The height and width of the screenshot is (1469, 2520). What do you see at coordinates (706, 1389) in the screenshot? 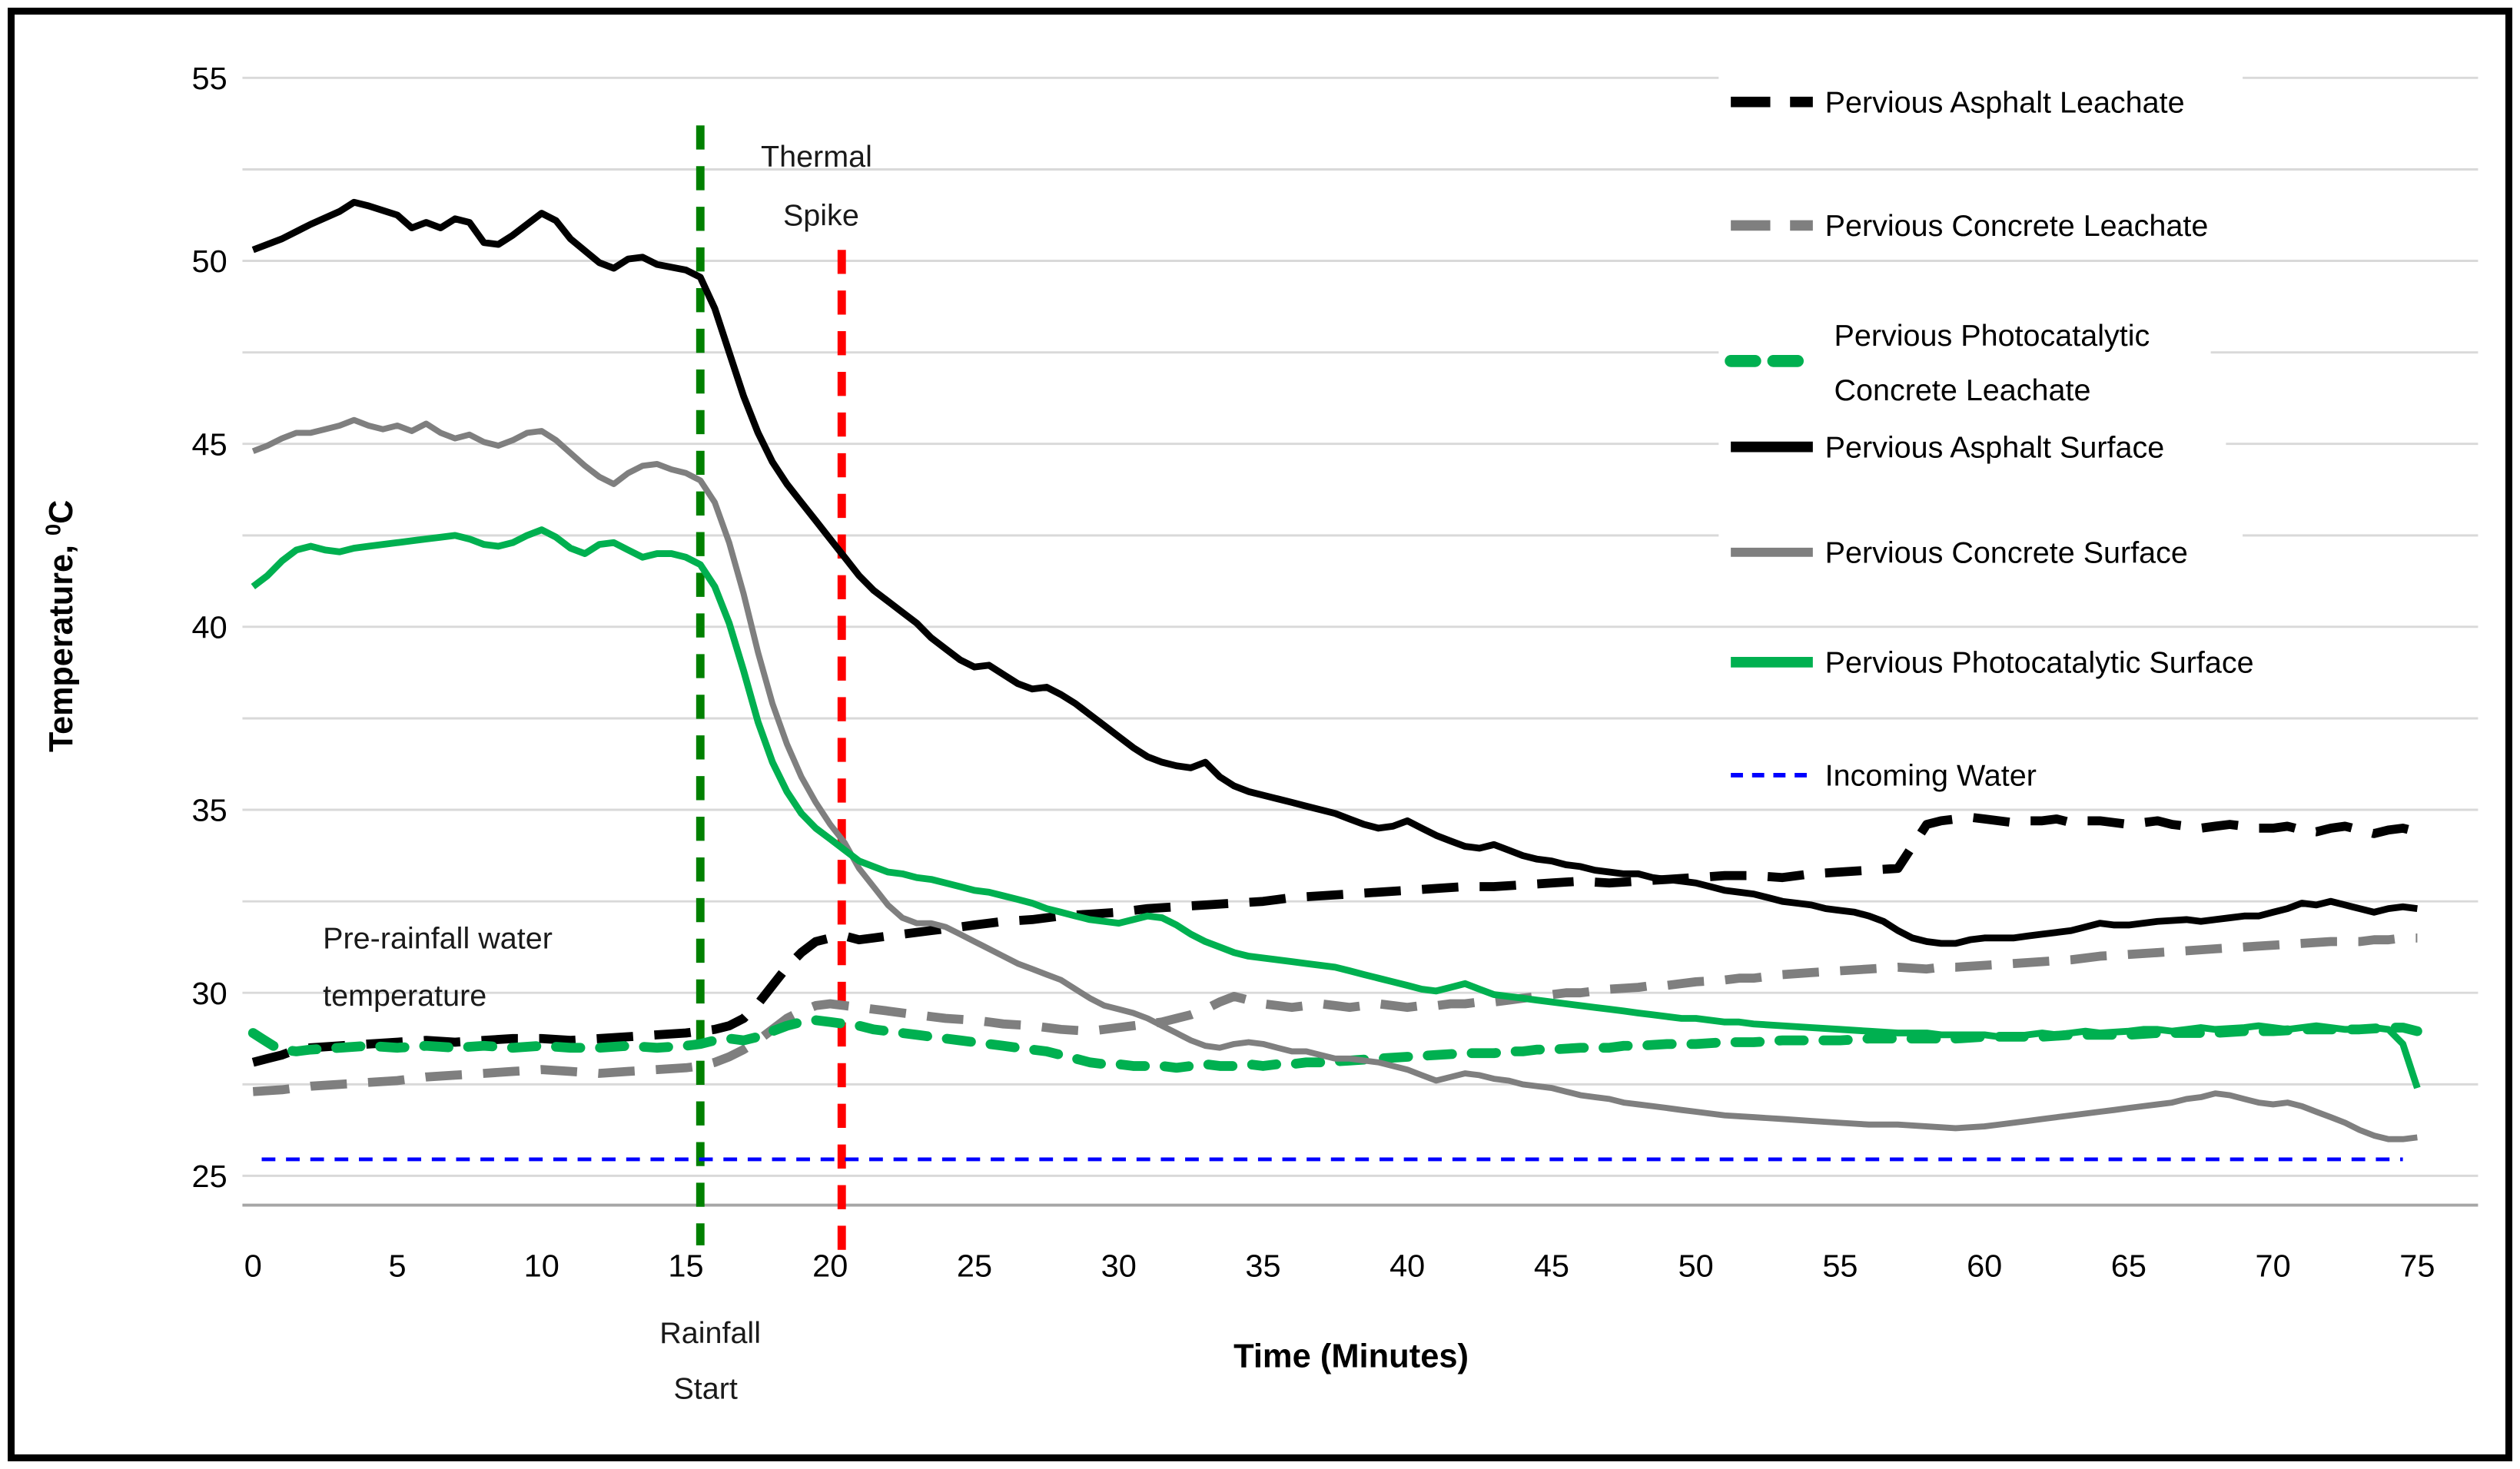
I see `annotation-rainfall-start-line2: Start` at bounding box center [706, 1389].